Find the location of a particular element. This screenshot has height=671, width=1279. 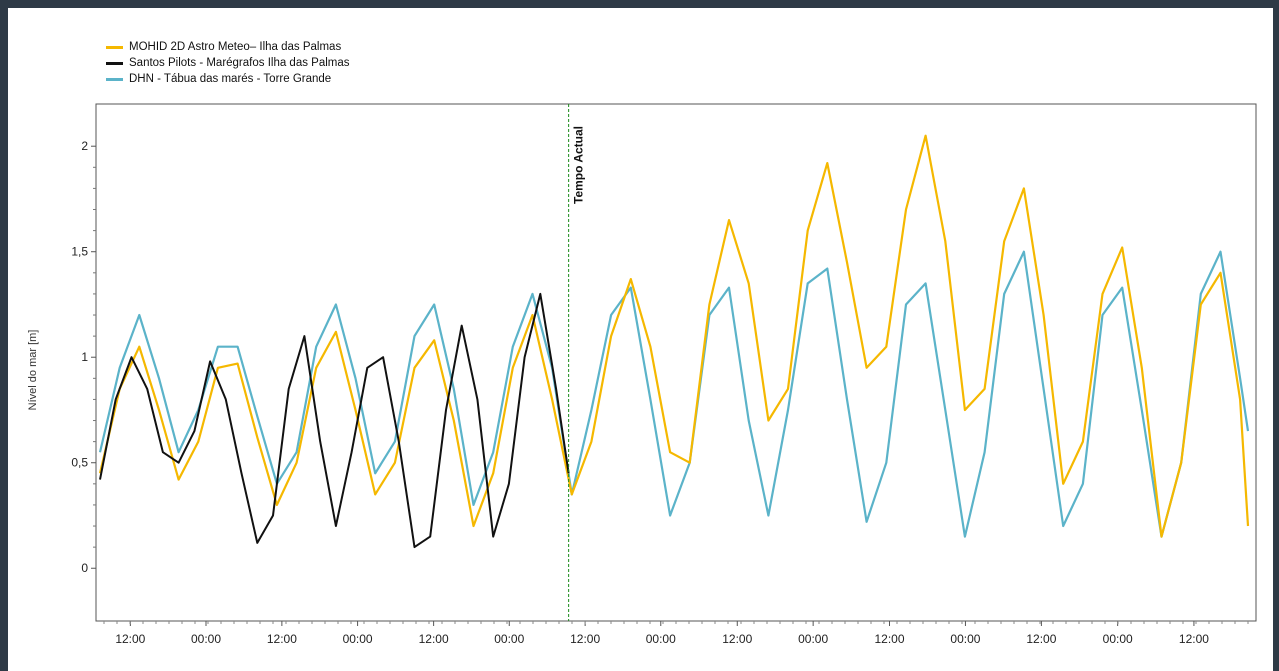

y-axis: 0 0,5 1 1,5 2 is located at coordinates (83, 357).